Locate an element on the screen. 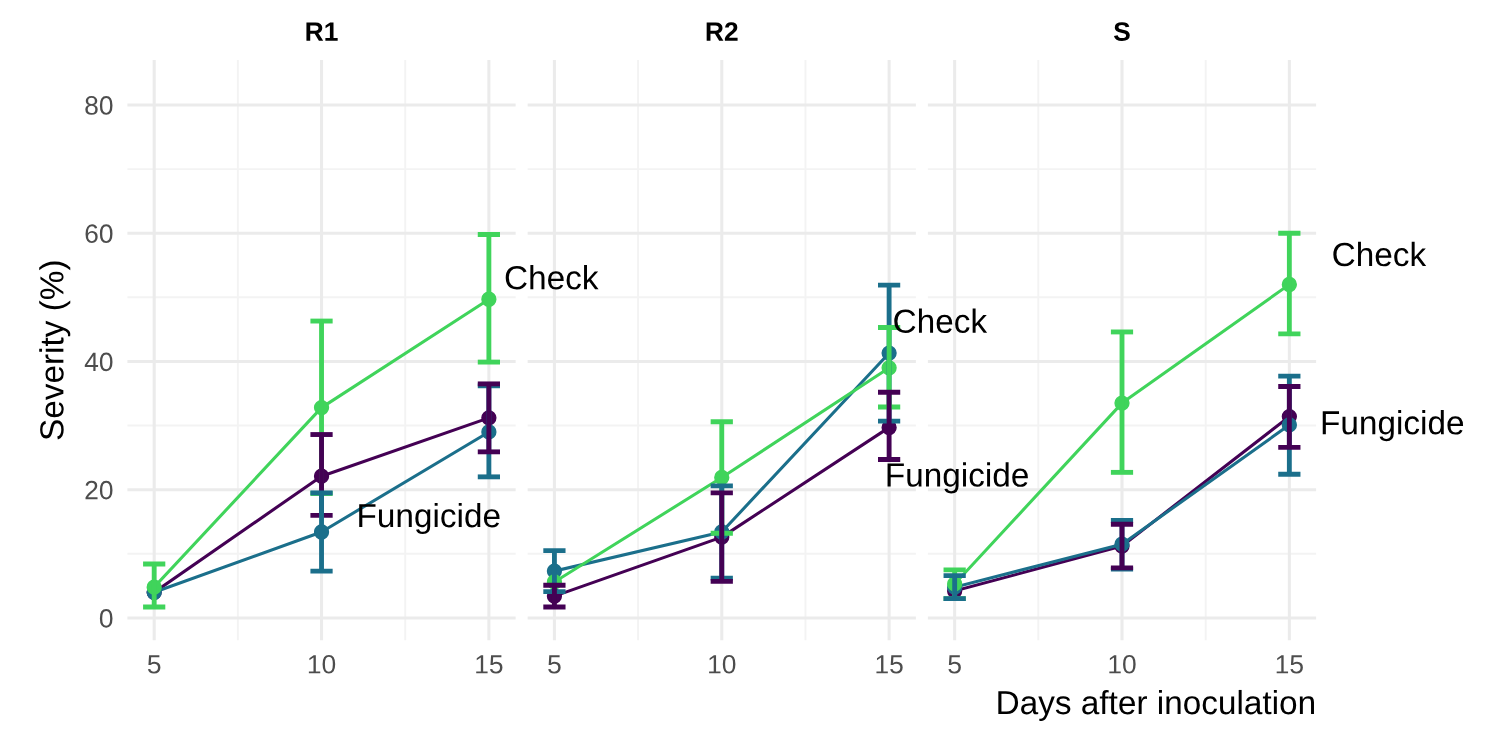 This screenshot has width=1499, height=742. chart-title: R2 is located at coordinates (722, 31).